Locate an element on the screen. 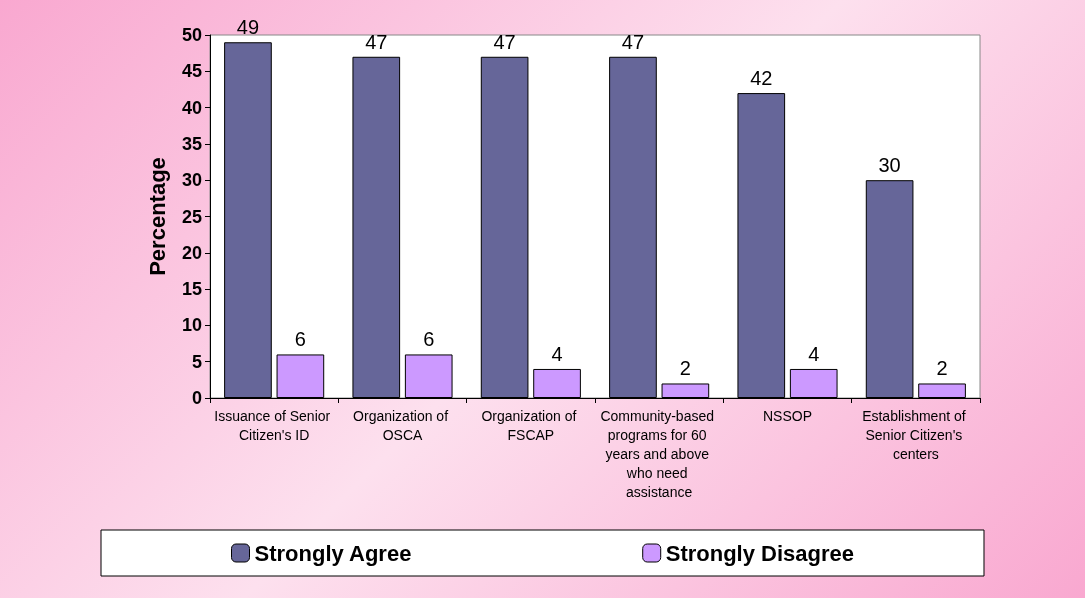 This screenshot has width=1085, height=598. x-tick-label: Community-based programs for 60 years and above who need assistance is located at coordinates (659, 453).